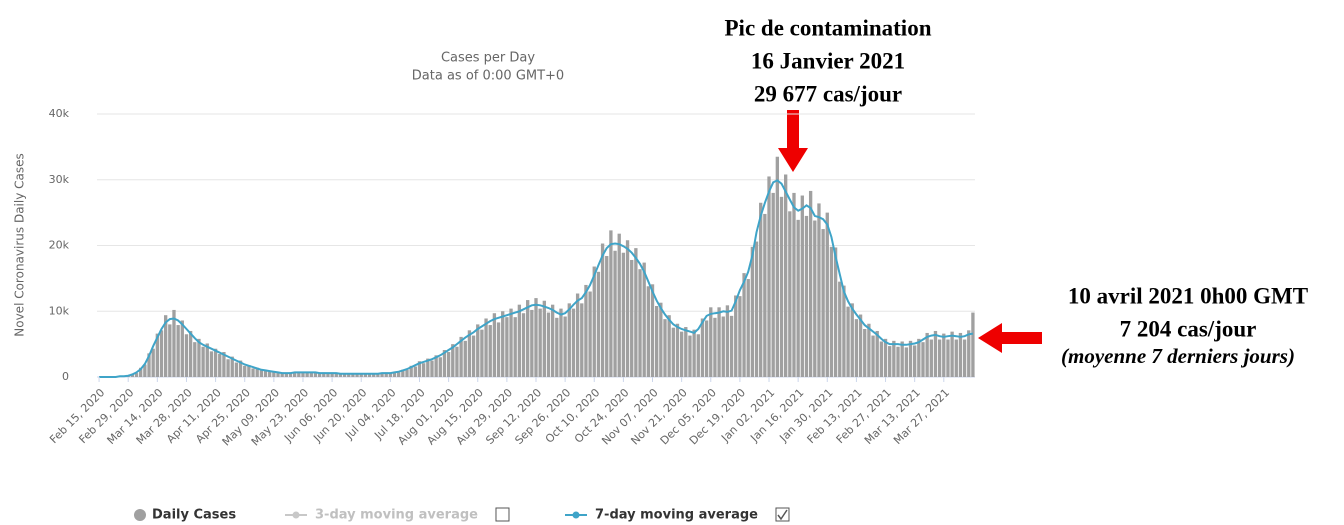 The height and width of the screenshot is (525, 1344). I want to click on annotation: 10 avril 2021 0h00 GMT, so click(1188, 295).